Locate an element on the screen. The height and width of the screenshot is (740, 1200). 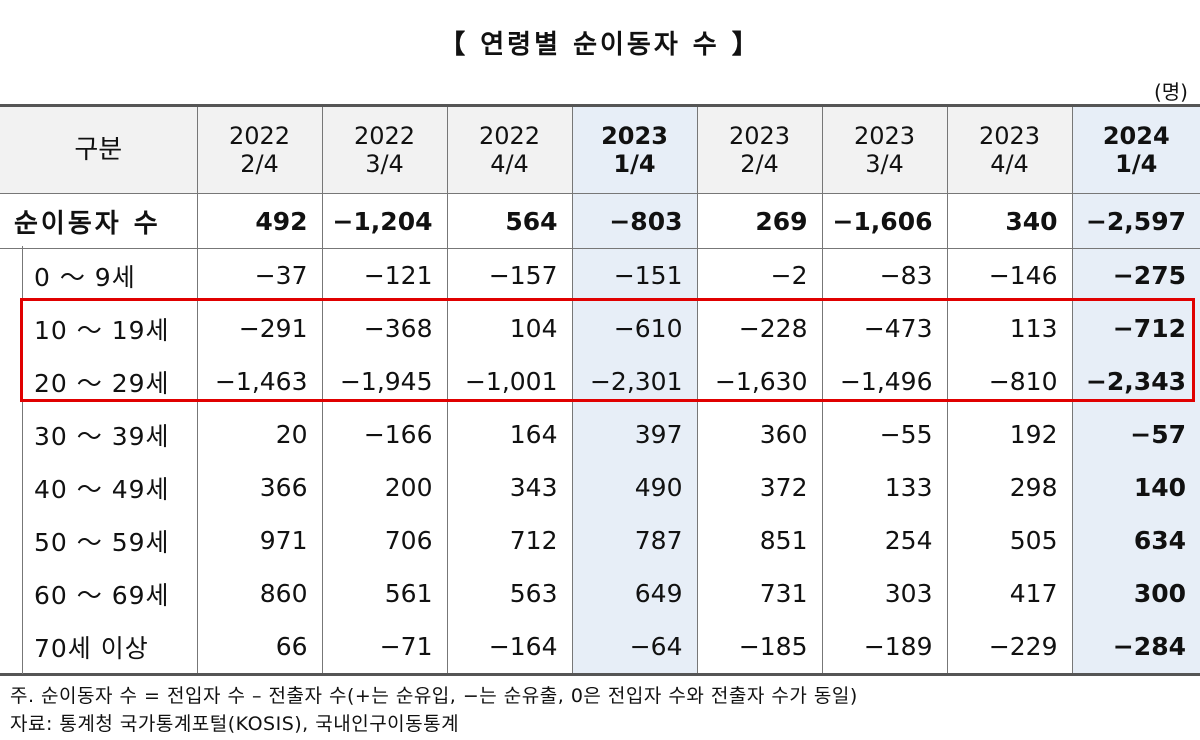
table-title: 【 연령별 순이동자 수 】 is located at coordinates (600, 45).